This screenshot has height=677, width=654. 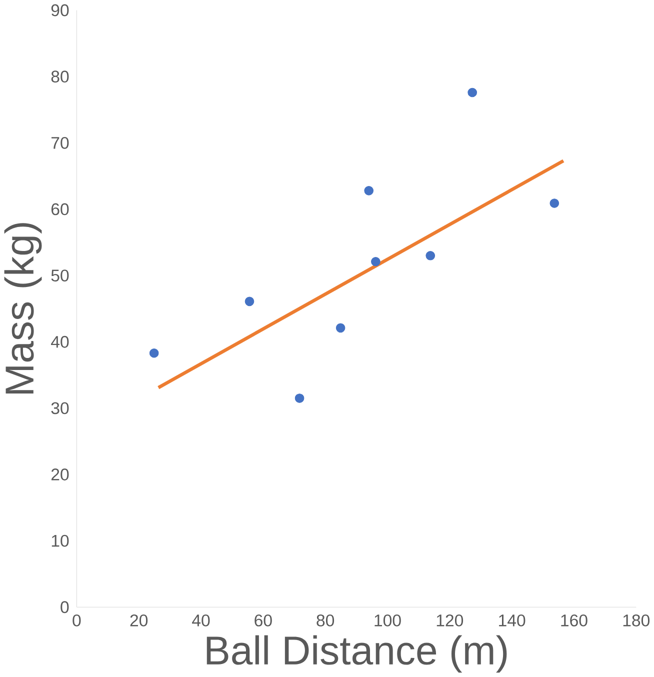 What do you see at coordinates (325, 620) in the screenshot?
I see `x-tick-label: 80` at bounding box center [325, 620].